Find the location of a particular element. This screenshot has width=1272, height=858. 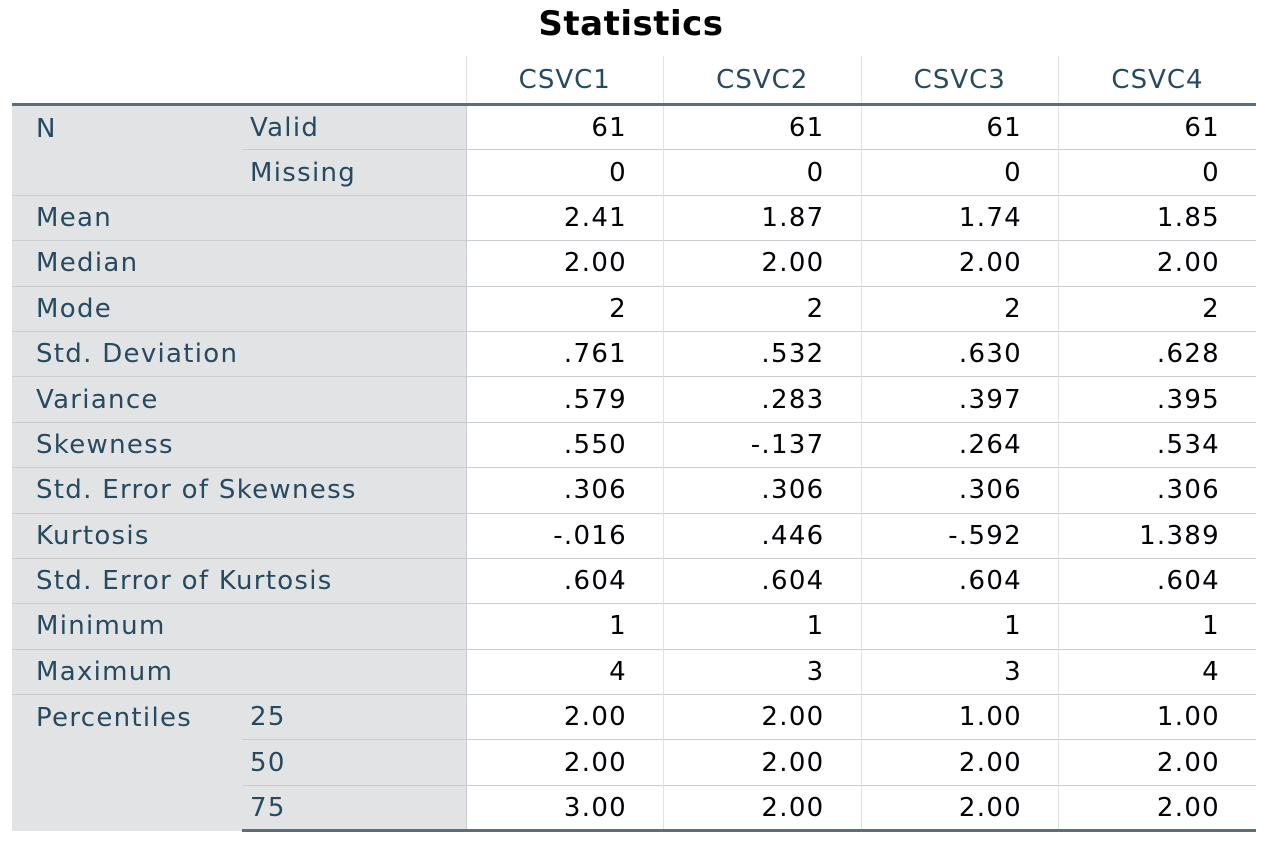

column-header-csvc2: CSVC2 is located at coordinates (762, 81).